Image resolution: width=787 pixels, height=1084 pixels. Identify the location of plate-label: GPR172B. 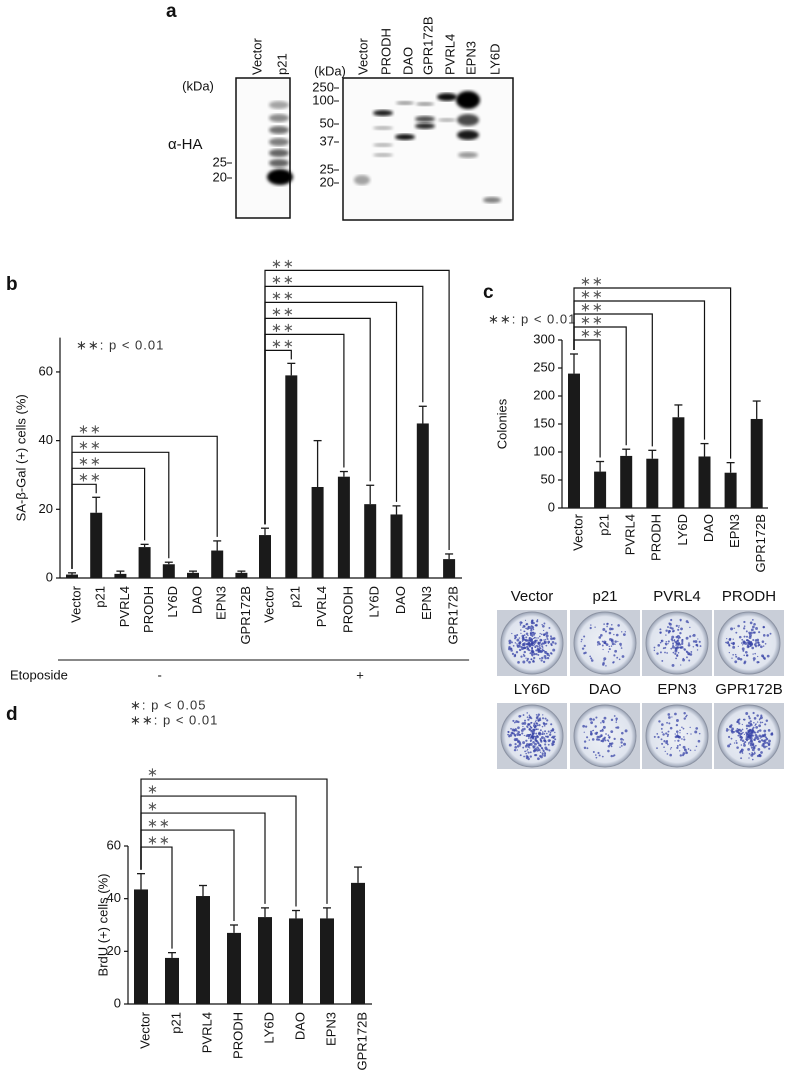
(749, 689).